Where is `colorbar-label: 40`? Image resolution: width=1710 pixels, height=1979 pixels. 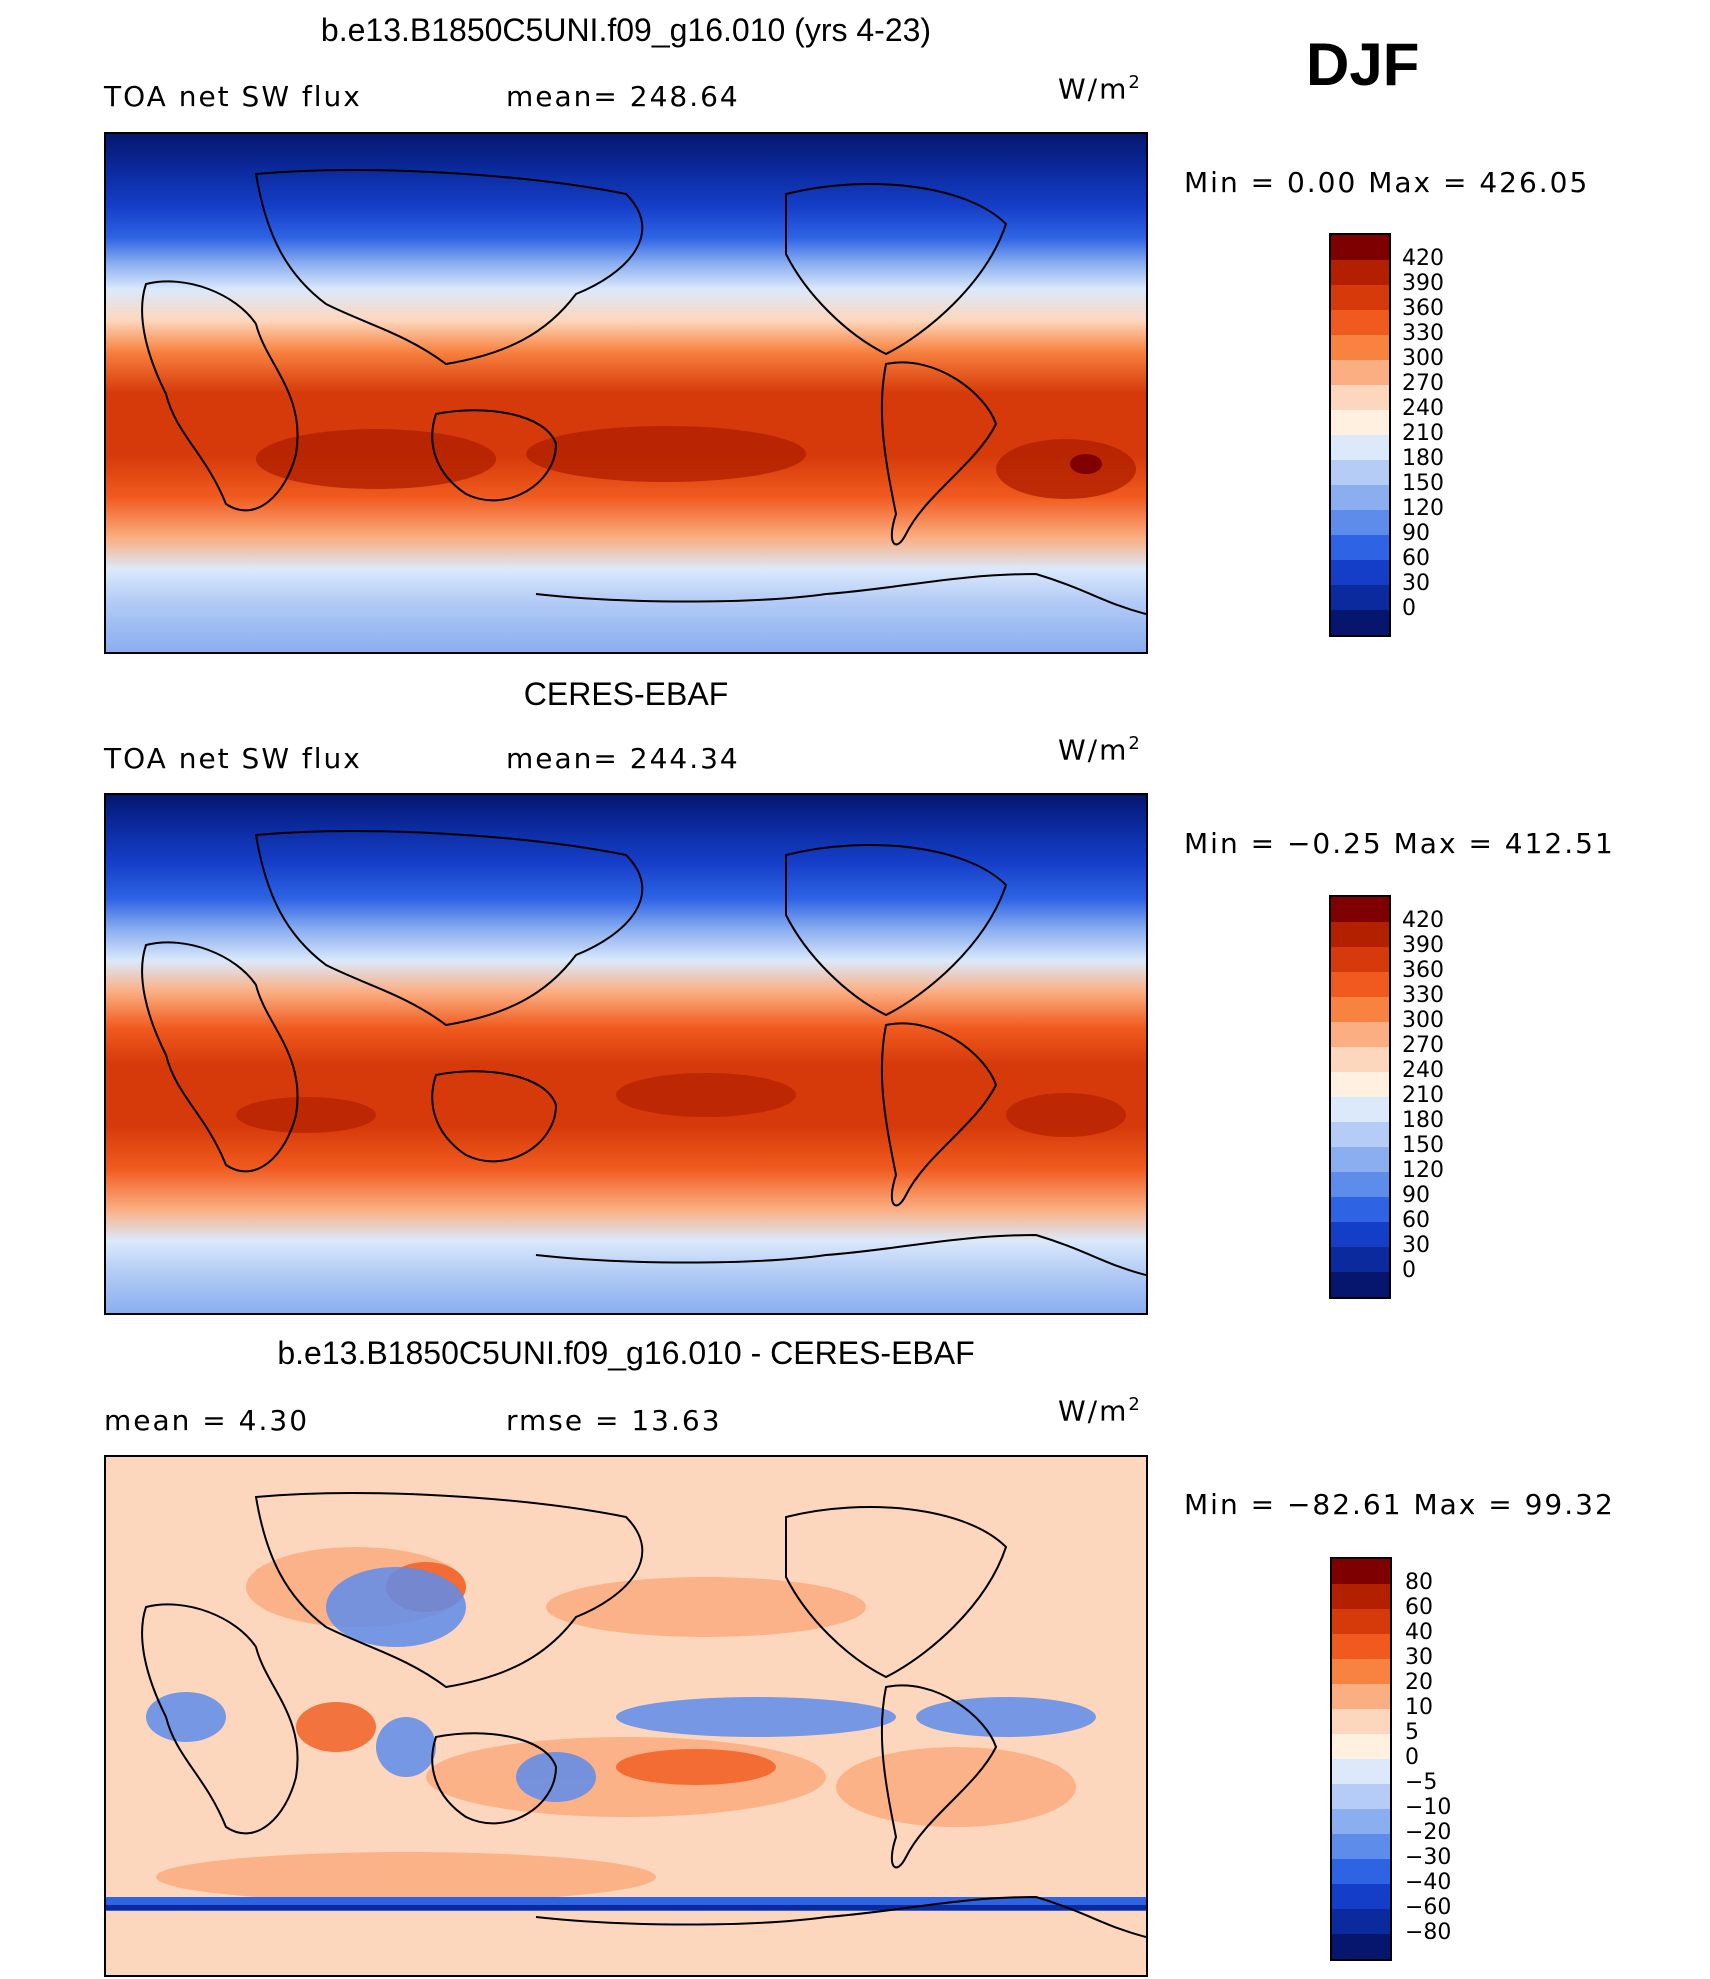 colorbar-label: 40 is located at coordinates (1419, 1632).